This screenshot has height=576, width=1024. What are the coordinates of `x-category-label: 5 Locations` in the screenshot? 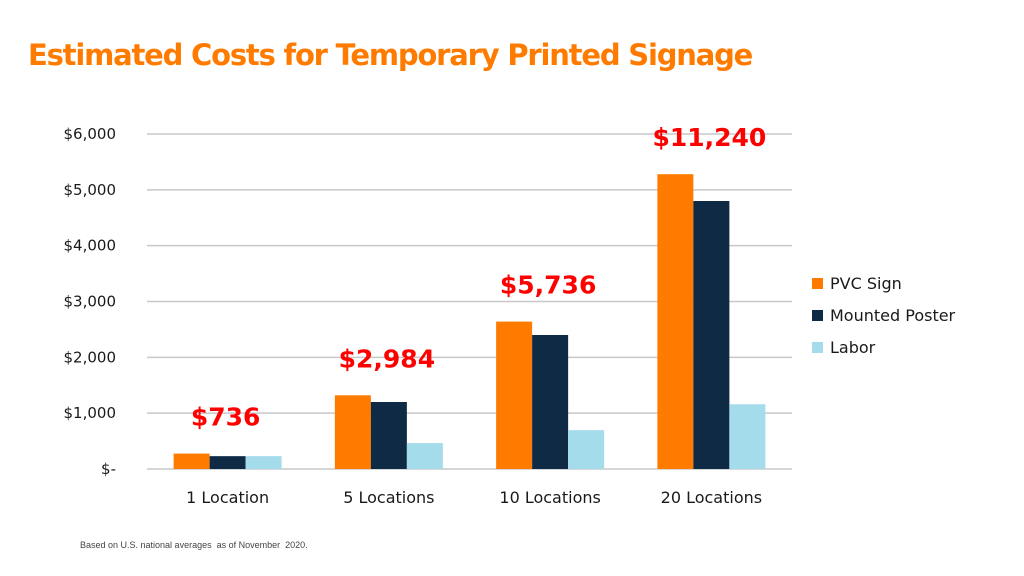 It's located at (388, 497).